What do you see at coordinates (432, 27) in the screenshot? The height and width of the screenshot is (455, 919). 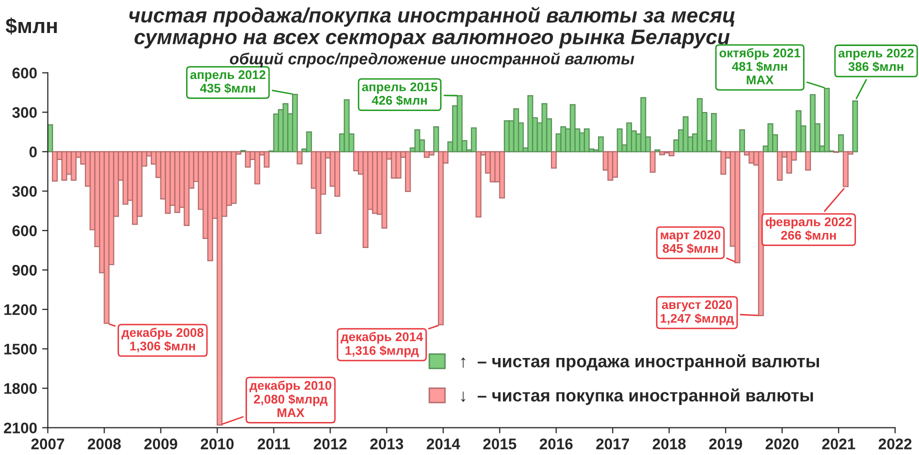 I see `chart-title: чистая продажа/покупка иностранной валюты за месяц суммарно на всех секторах валютного рынка Беларуси` at bounding box center [432, 27].